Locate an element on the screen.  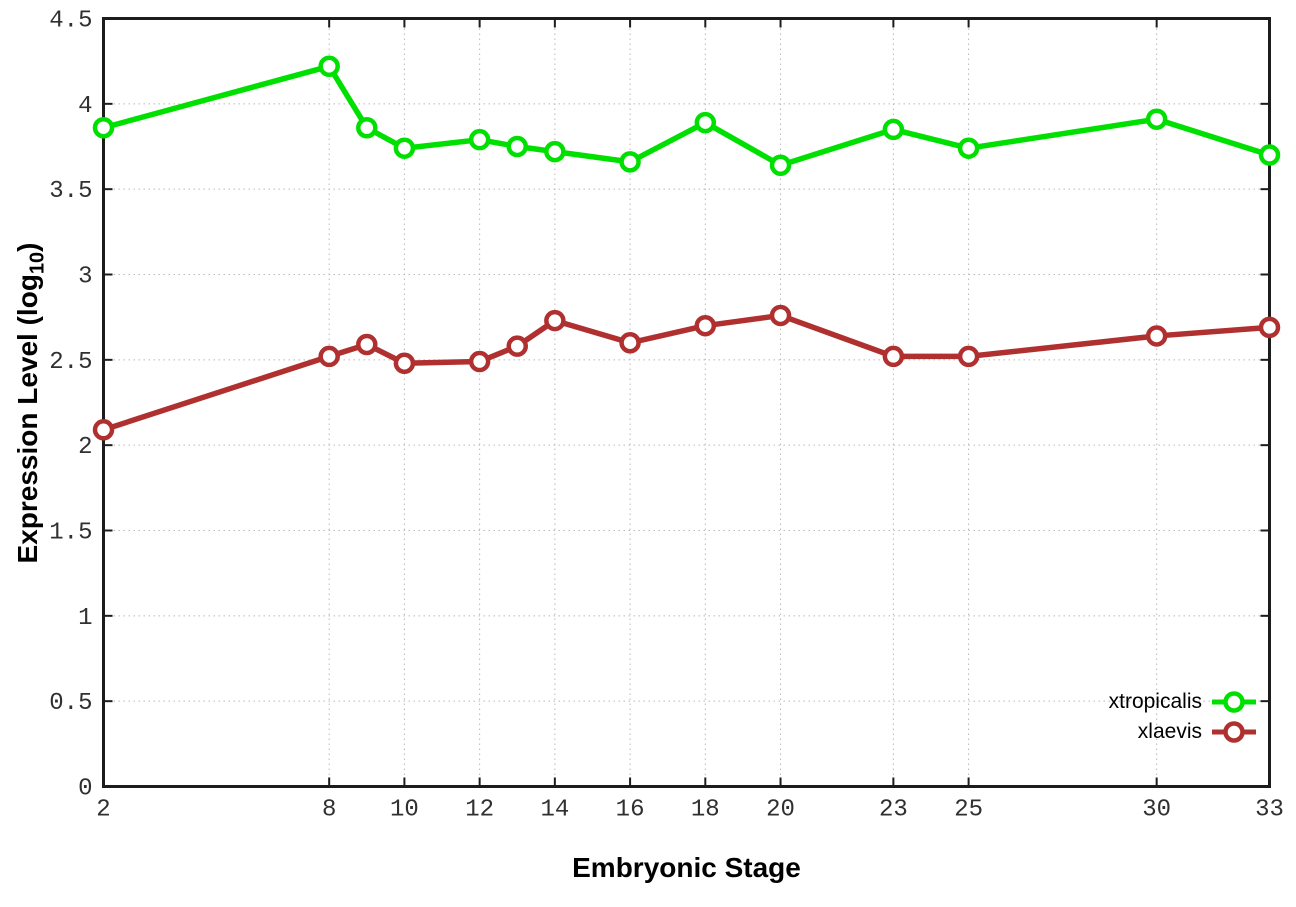
y-tick-label: 4.5 is located at coordinates (70, 21).